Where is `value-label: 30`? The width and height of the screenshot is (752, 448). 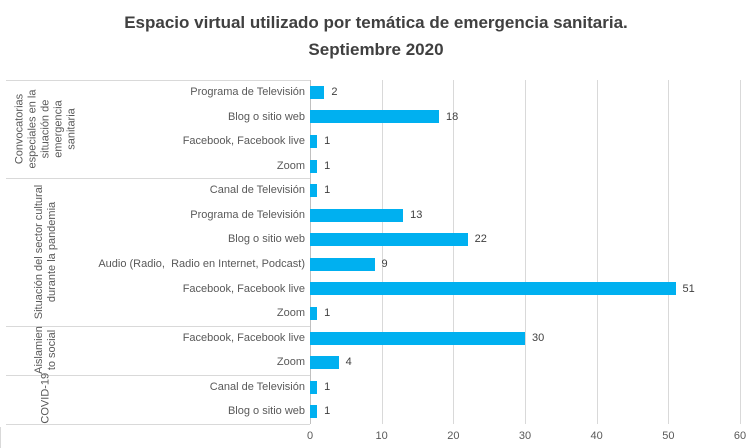
value-label: 30 is located at coordinates (538, 337).